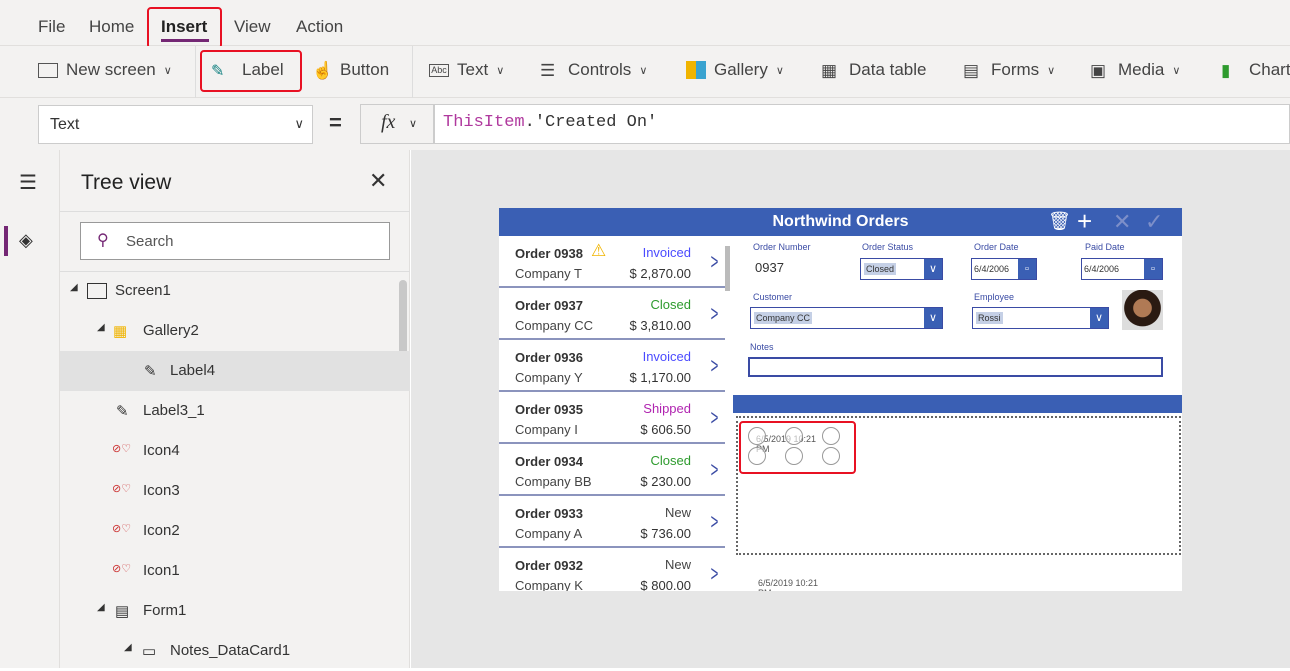 This screenshot has width=1290, height=671. What do you see at coordinates (958, 485) in the screenshot?
I see `gallery-template: 6/5/2019 10:21 PM` at bounding box center [958, 485].